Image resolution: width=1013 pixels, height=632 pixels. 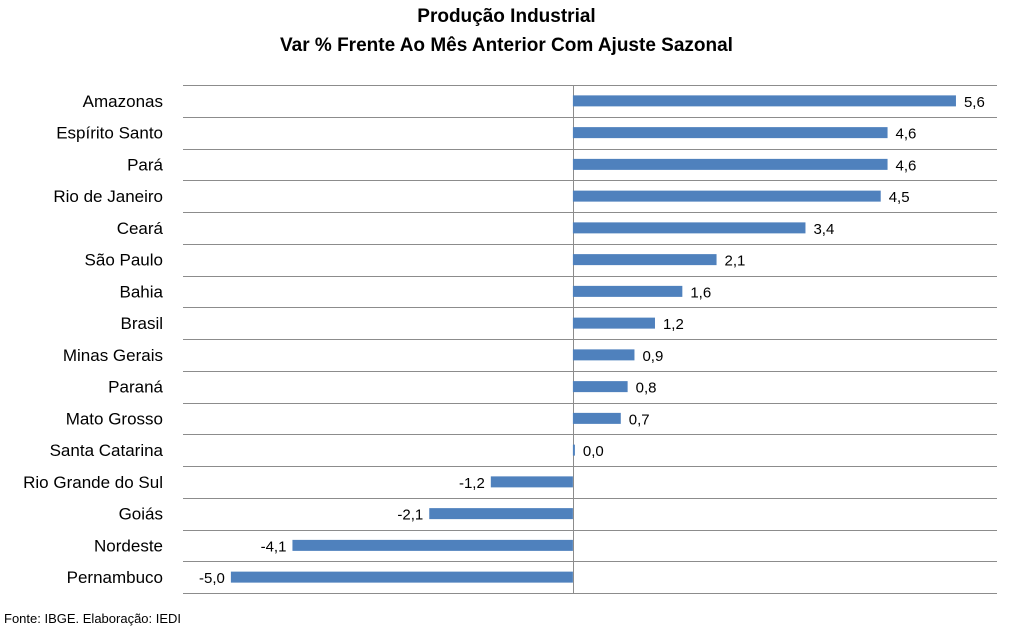 I want to click on category-label: Mato Grosso, so click(x=114, y=418).